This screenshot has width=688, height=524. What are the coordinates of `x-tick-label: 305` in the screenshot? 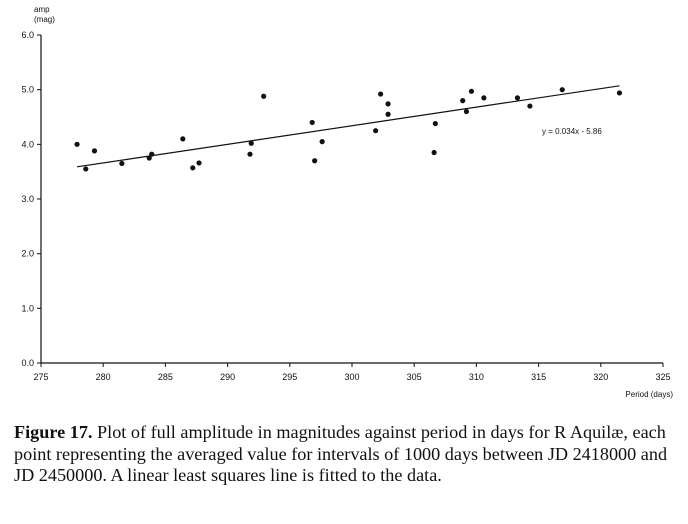 It's located at (414, 377).